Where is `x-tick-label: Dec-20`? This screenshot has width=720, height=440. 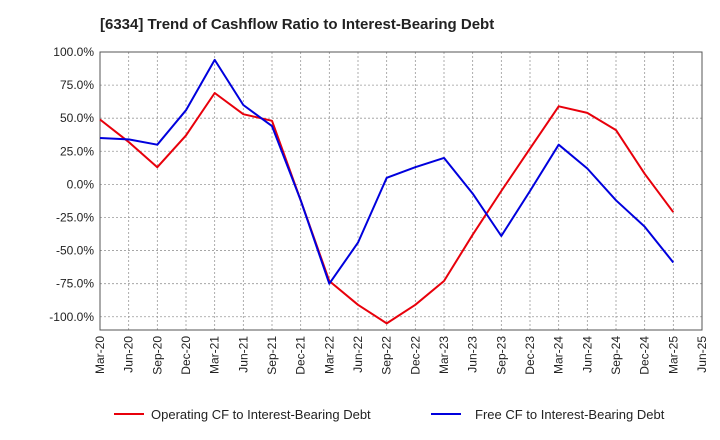
x-tick-label: Dec-20 is located at coordinates (186, 355).